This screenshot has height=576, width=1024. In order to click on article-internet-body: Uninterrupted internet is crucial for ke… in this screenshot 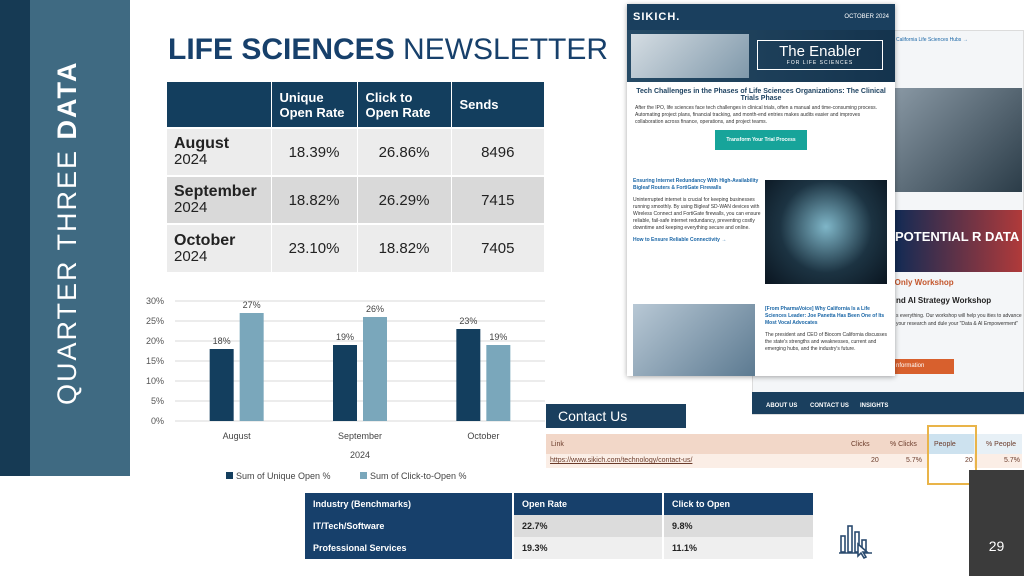, I will do `click(697, 214)`.